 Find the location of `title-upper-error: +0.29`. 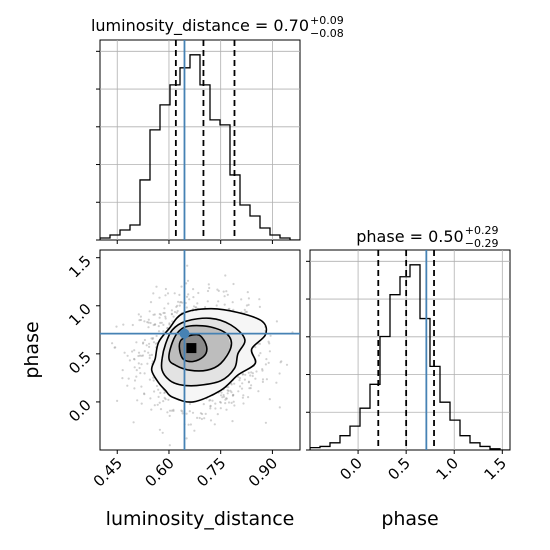

title-upper-error: +0.29 is located at coordinates (482, 230).